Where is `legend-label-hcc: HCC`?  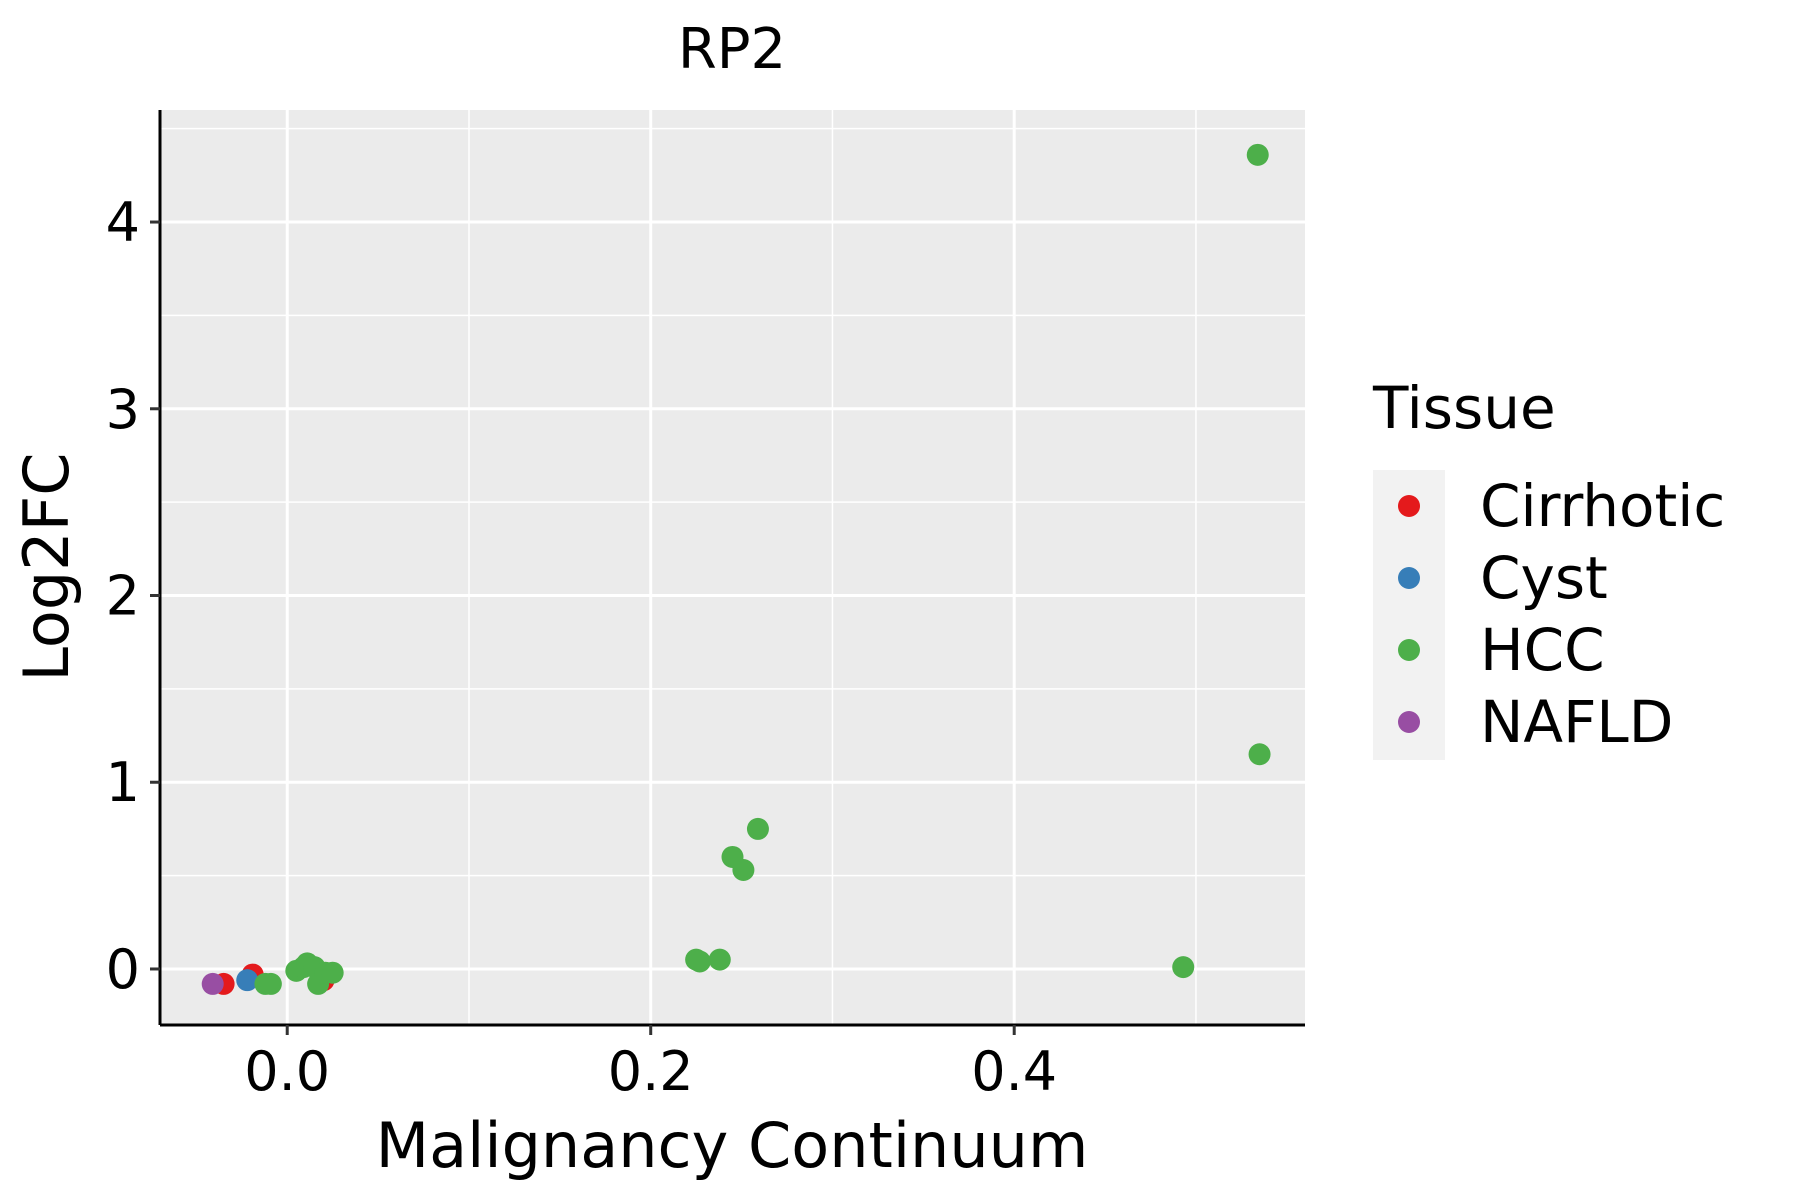 legend-label-hcc: HCC is located at coordinates (1542, 650).